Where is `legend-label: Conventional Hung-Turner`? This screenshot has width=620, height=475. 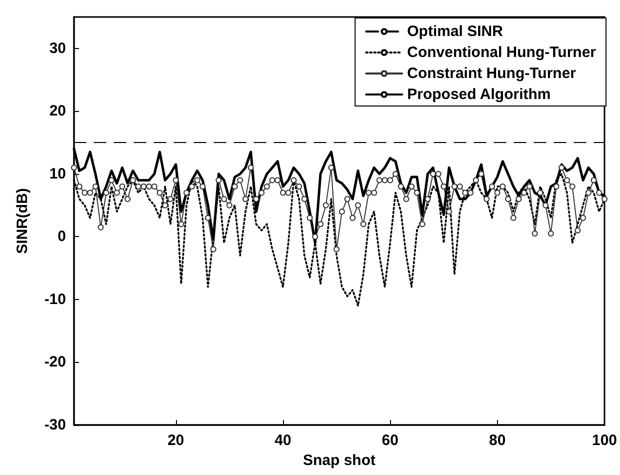
legend-label: Conventional Hung-Turner is located at coordinates (501, 52).